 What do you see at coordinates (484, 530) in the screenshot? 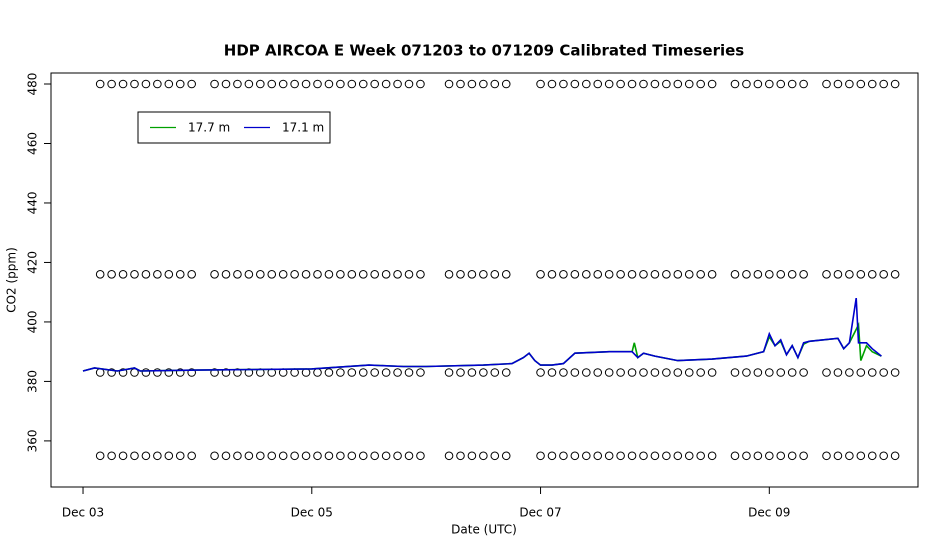
I see `x-axis-label: Date (UTC)` at bounding box center [484, 530].